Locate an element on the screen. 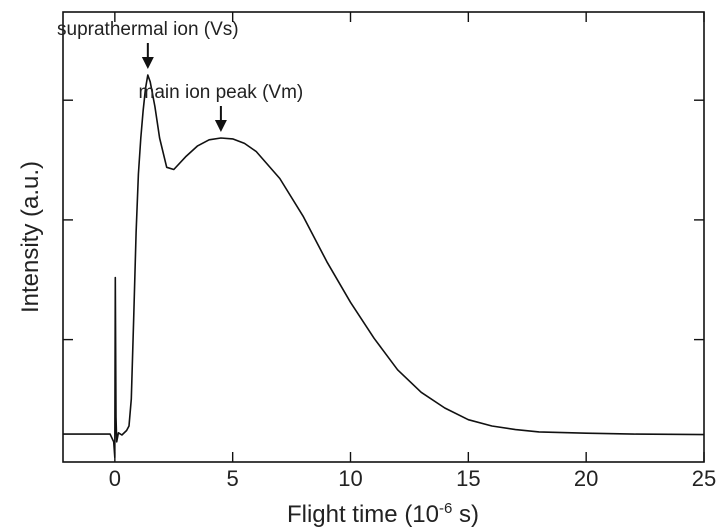  x-tick-labels: 0 5 10 15 20 25 is located at coordinates (413, 478).